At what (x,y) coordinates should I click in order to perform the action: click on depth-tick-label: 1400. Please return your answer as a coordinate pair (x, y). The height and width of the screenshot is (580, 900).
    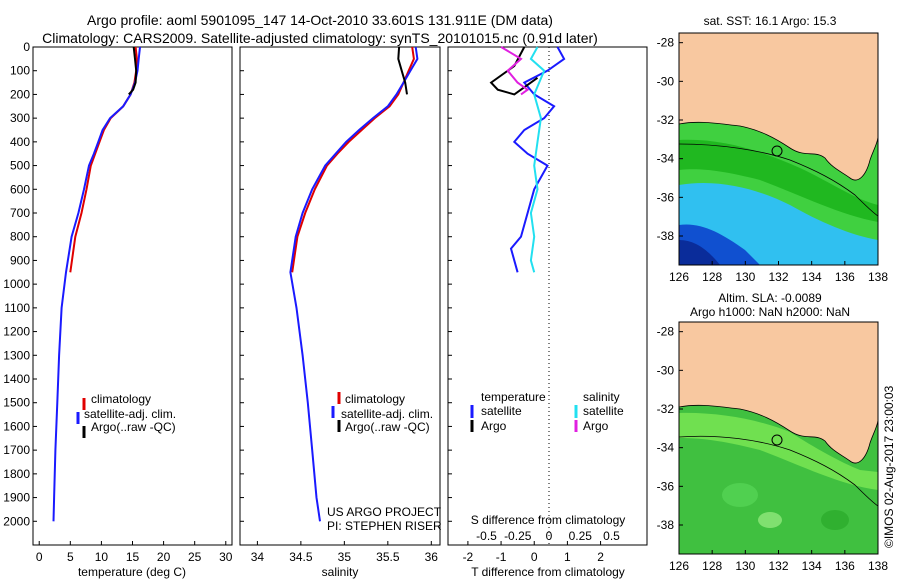
    Looking at the image, I should click on (16, 379).